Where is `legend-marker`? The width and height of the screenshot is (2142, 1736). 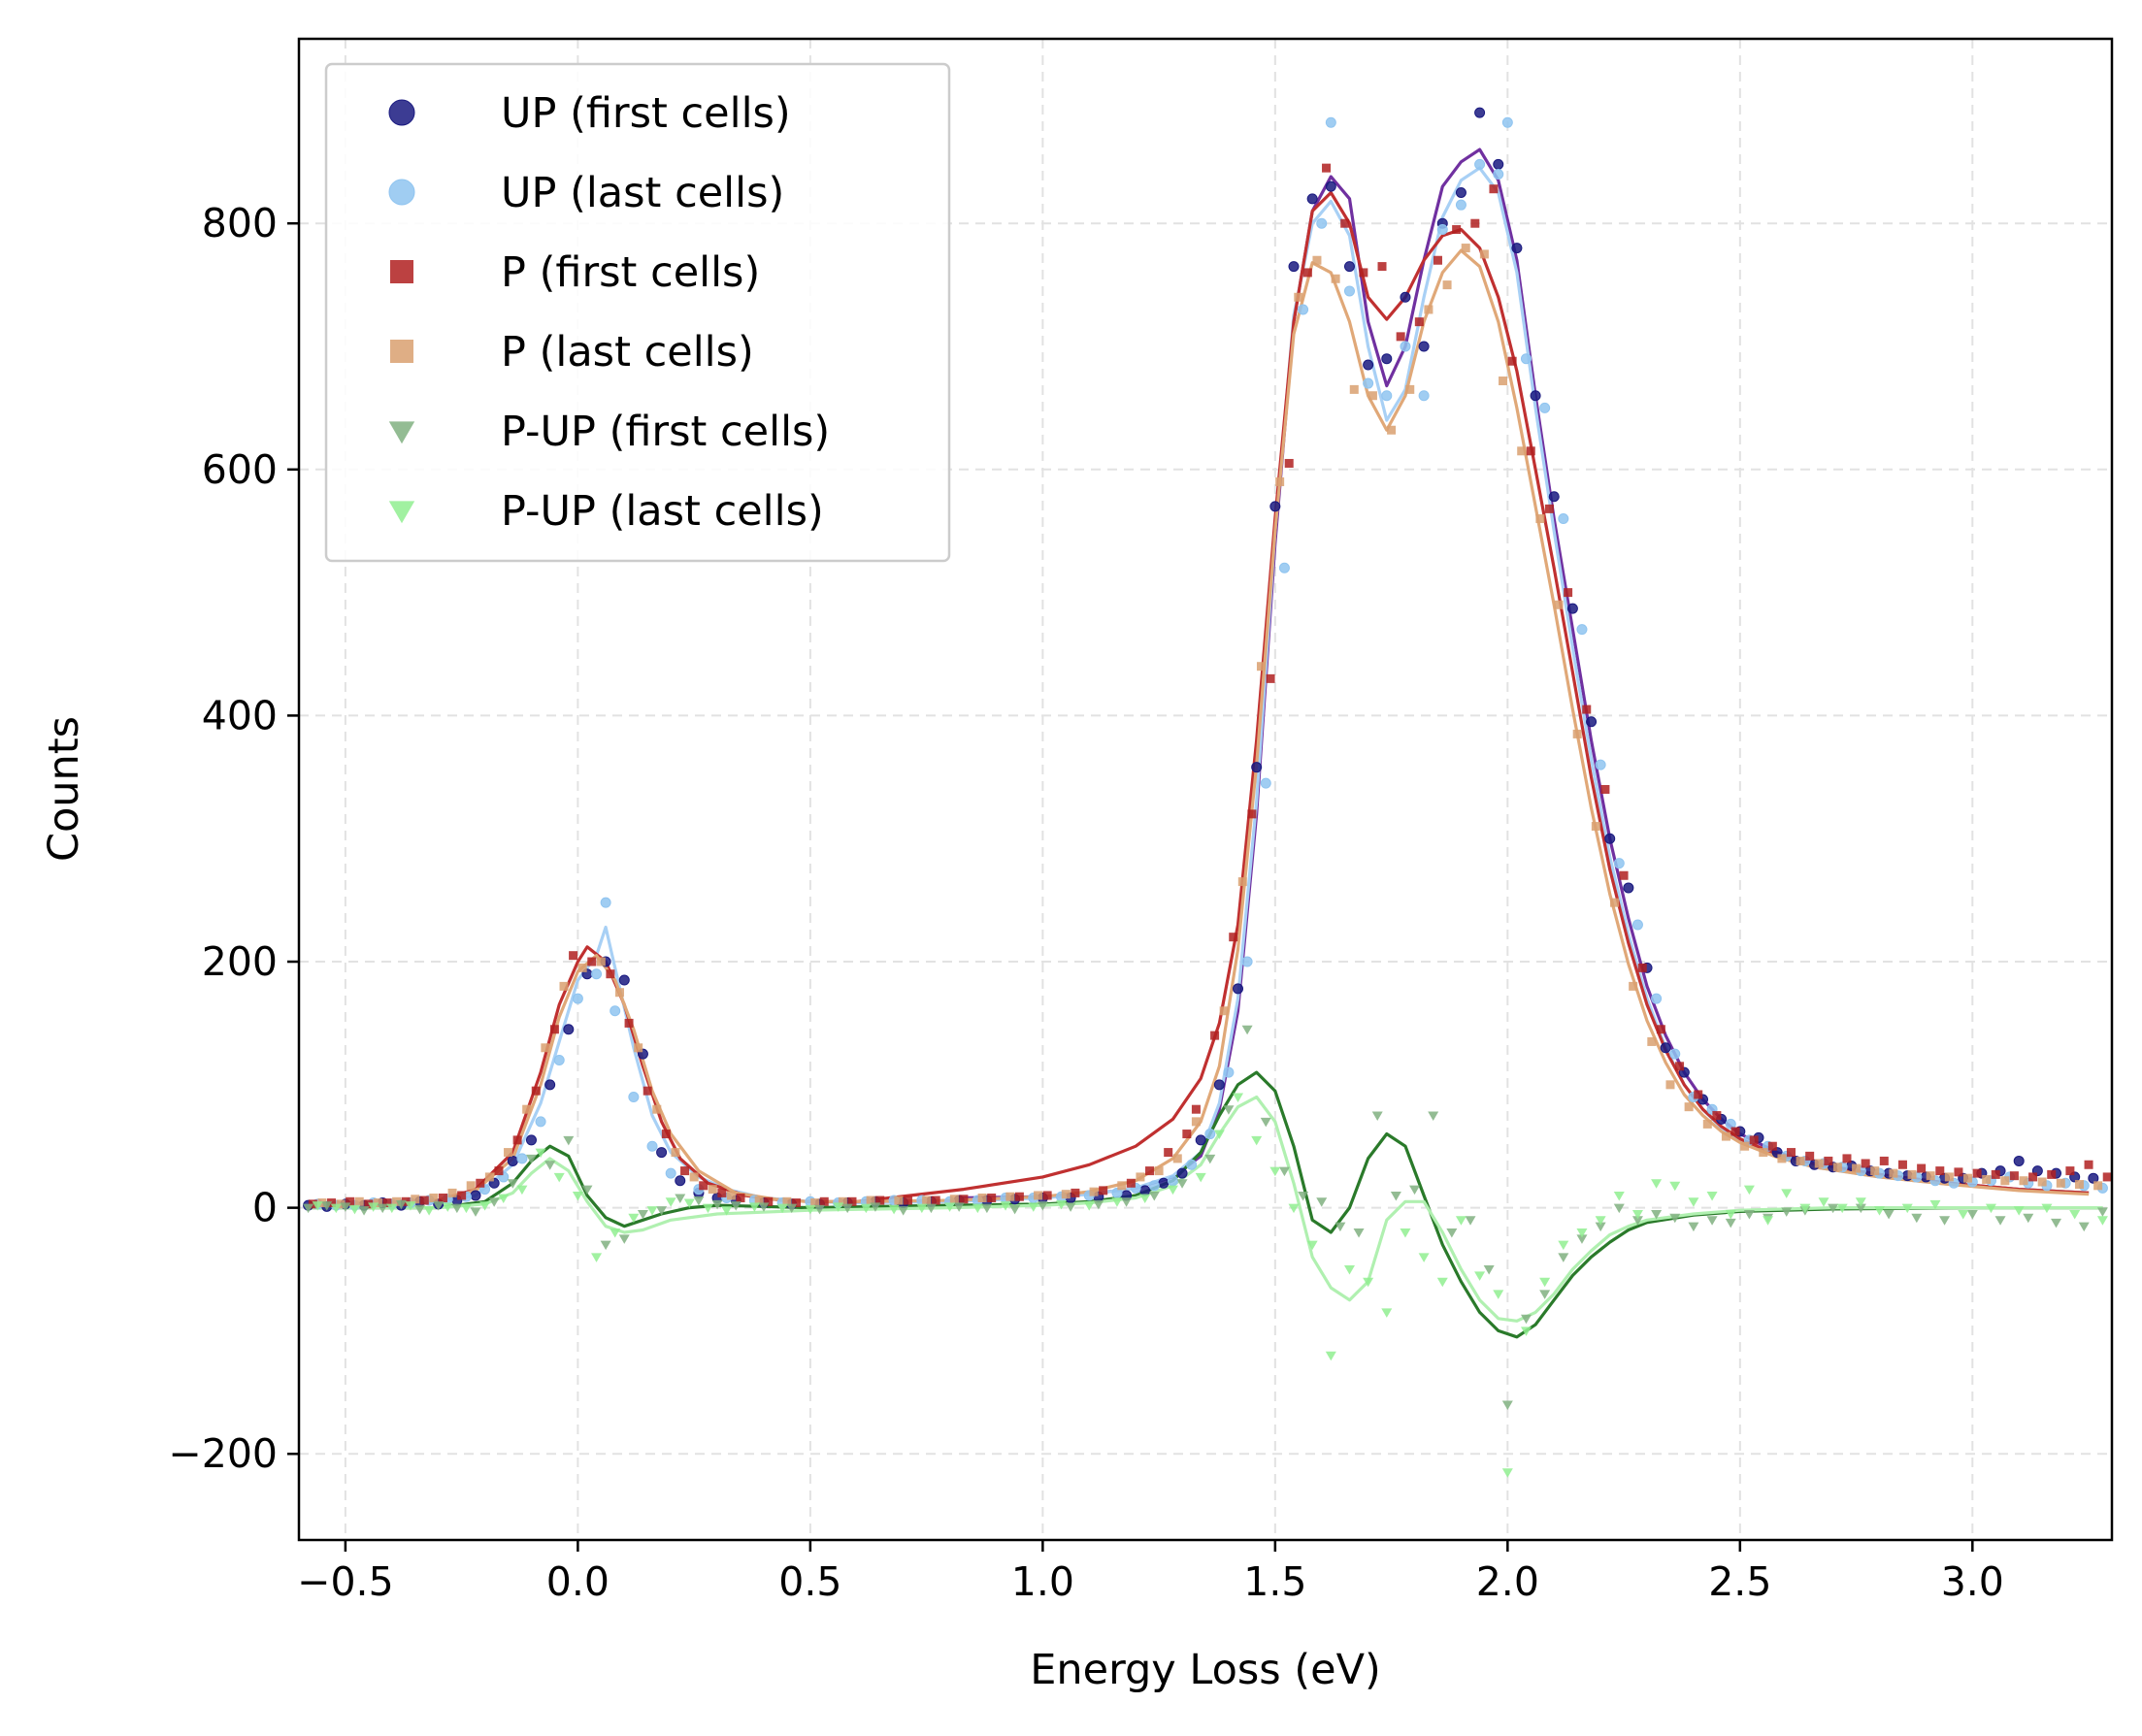
legend-marker is located at coordinates (401, 351).